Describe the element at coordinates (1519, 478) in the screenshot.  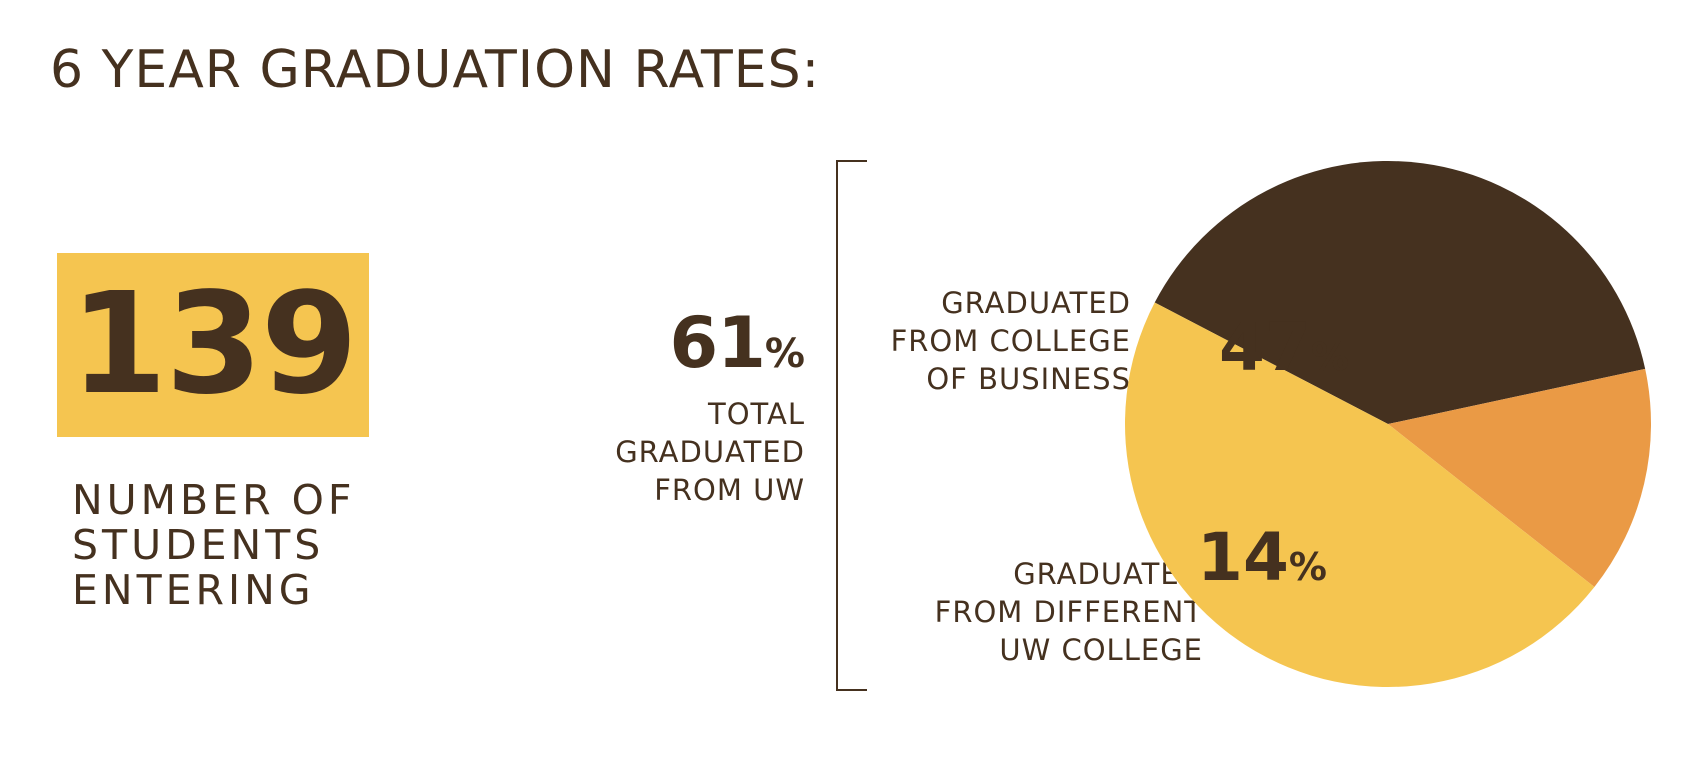
I see `pie-slice-different` at that location.